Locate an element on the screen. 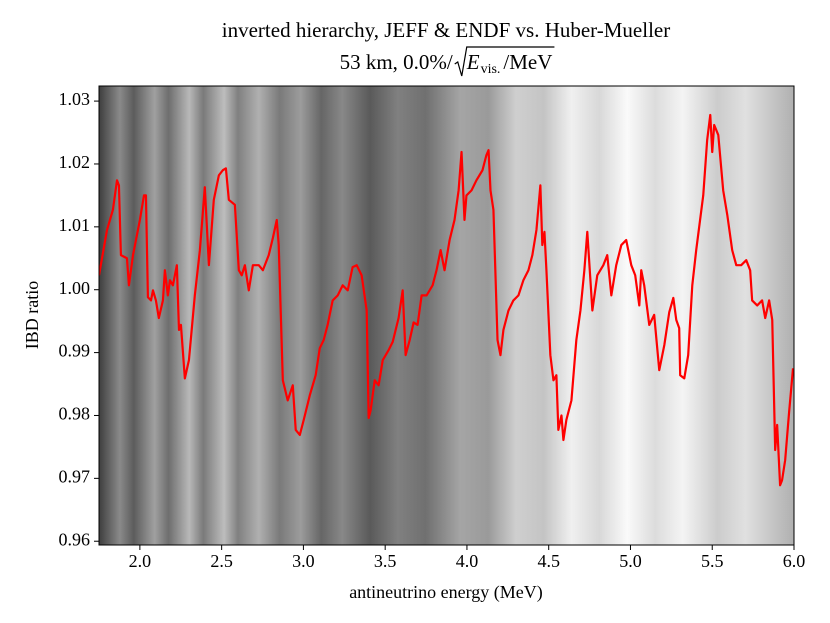 The image size is (830, 623). y-tick-label: 0.96 is located at coordinates (75, 539).